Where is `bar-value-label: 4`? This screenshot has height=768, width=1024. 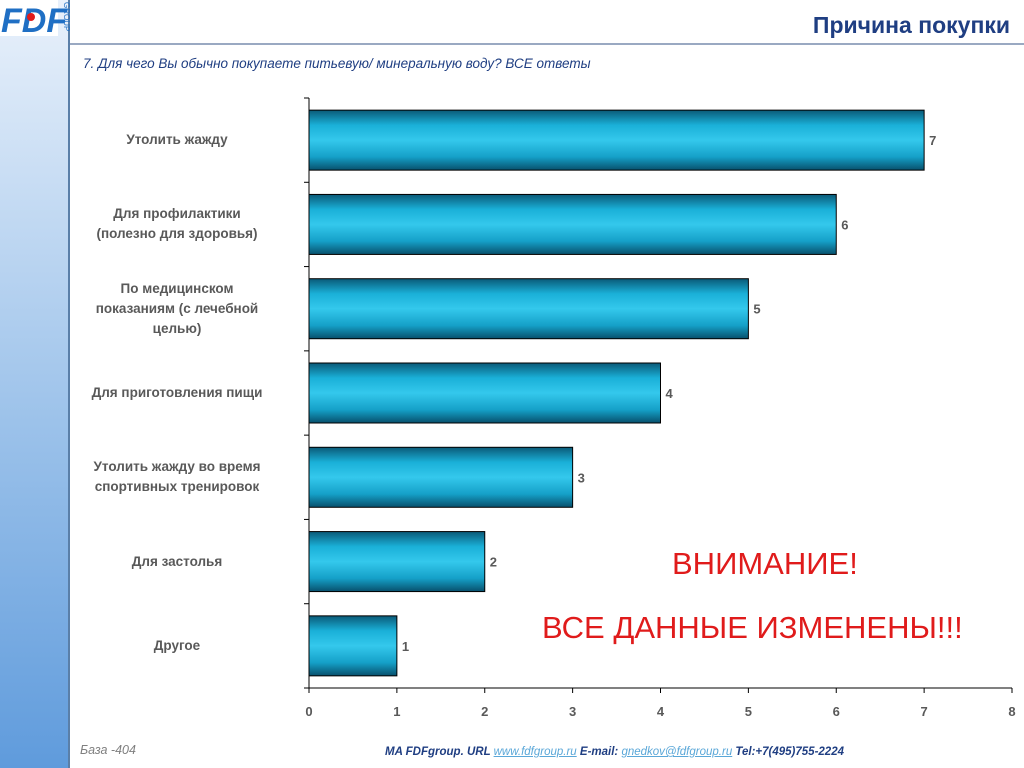 bar-value-label: 4 is located at coordinates (670, 393).